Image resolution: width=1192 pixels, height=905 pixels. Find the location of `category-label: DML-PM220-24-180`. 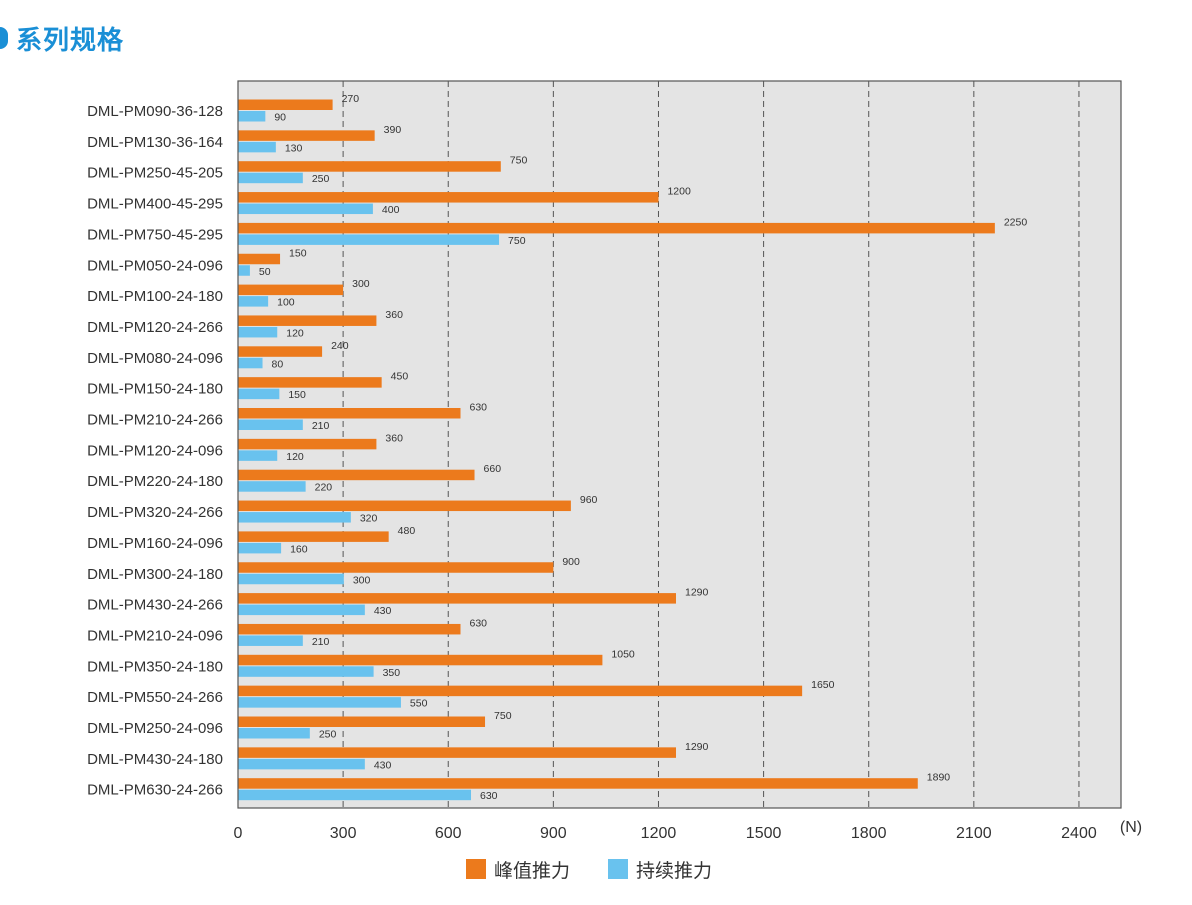

category-label: DML-PM220-24-180 is located at coordinates (155, 481).